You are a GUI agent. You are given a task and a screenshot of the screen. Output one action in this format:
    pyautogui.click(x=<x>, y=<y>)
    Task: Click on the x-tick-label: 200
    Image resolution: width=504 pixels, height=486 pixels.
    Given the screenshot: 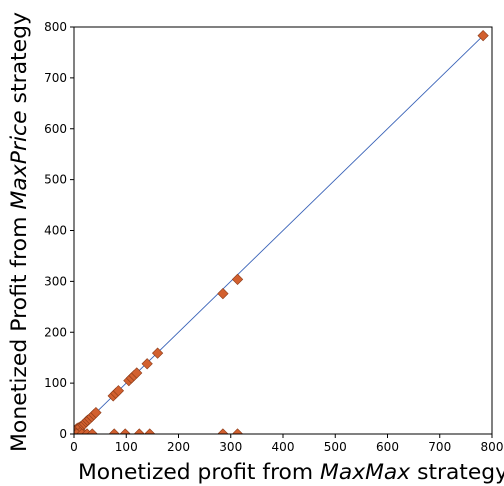 What is the action you would take?
    pyautogui.click(x=178, y=447)
    